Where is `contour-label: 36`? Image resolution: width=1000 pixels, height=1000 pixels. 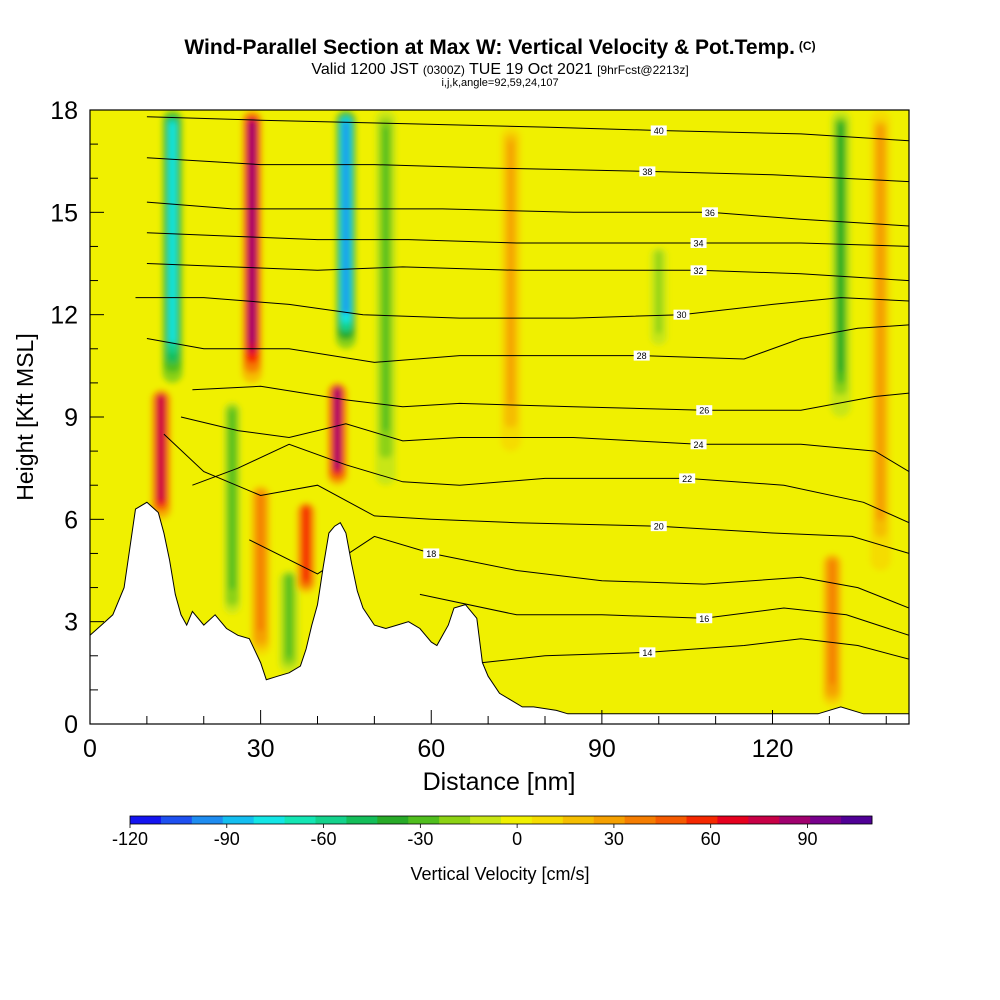
contour-label: 36 is located at coordinates (710, 213).